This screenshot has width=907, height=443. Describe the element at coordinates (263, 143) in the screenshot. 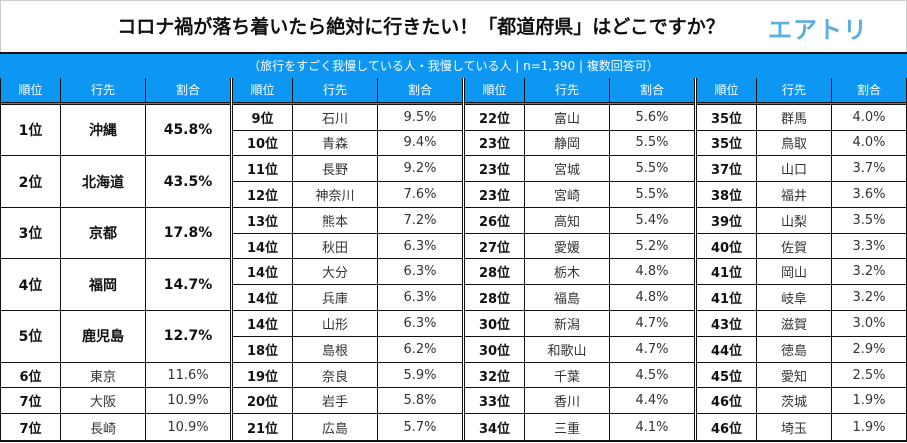

I see `rank-cell: 10位` at that location.